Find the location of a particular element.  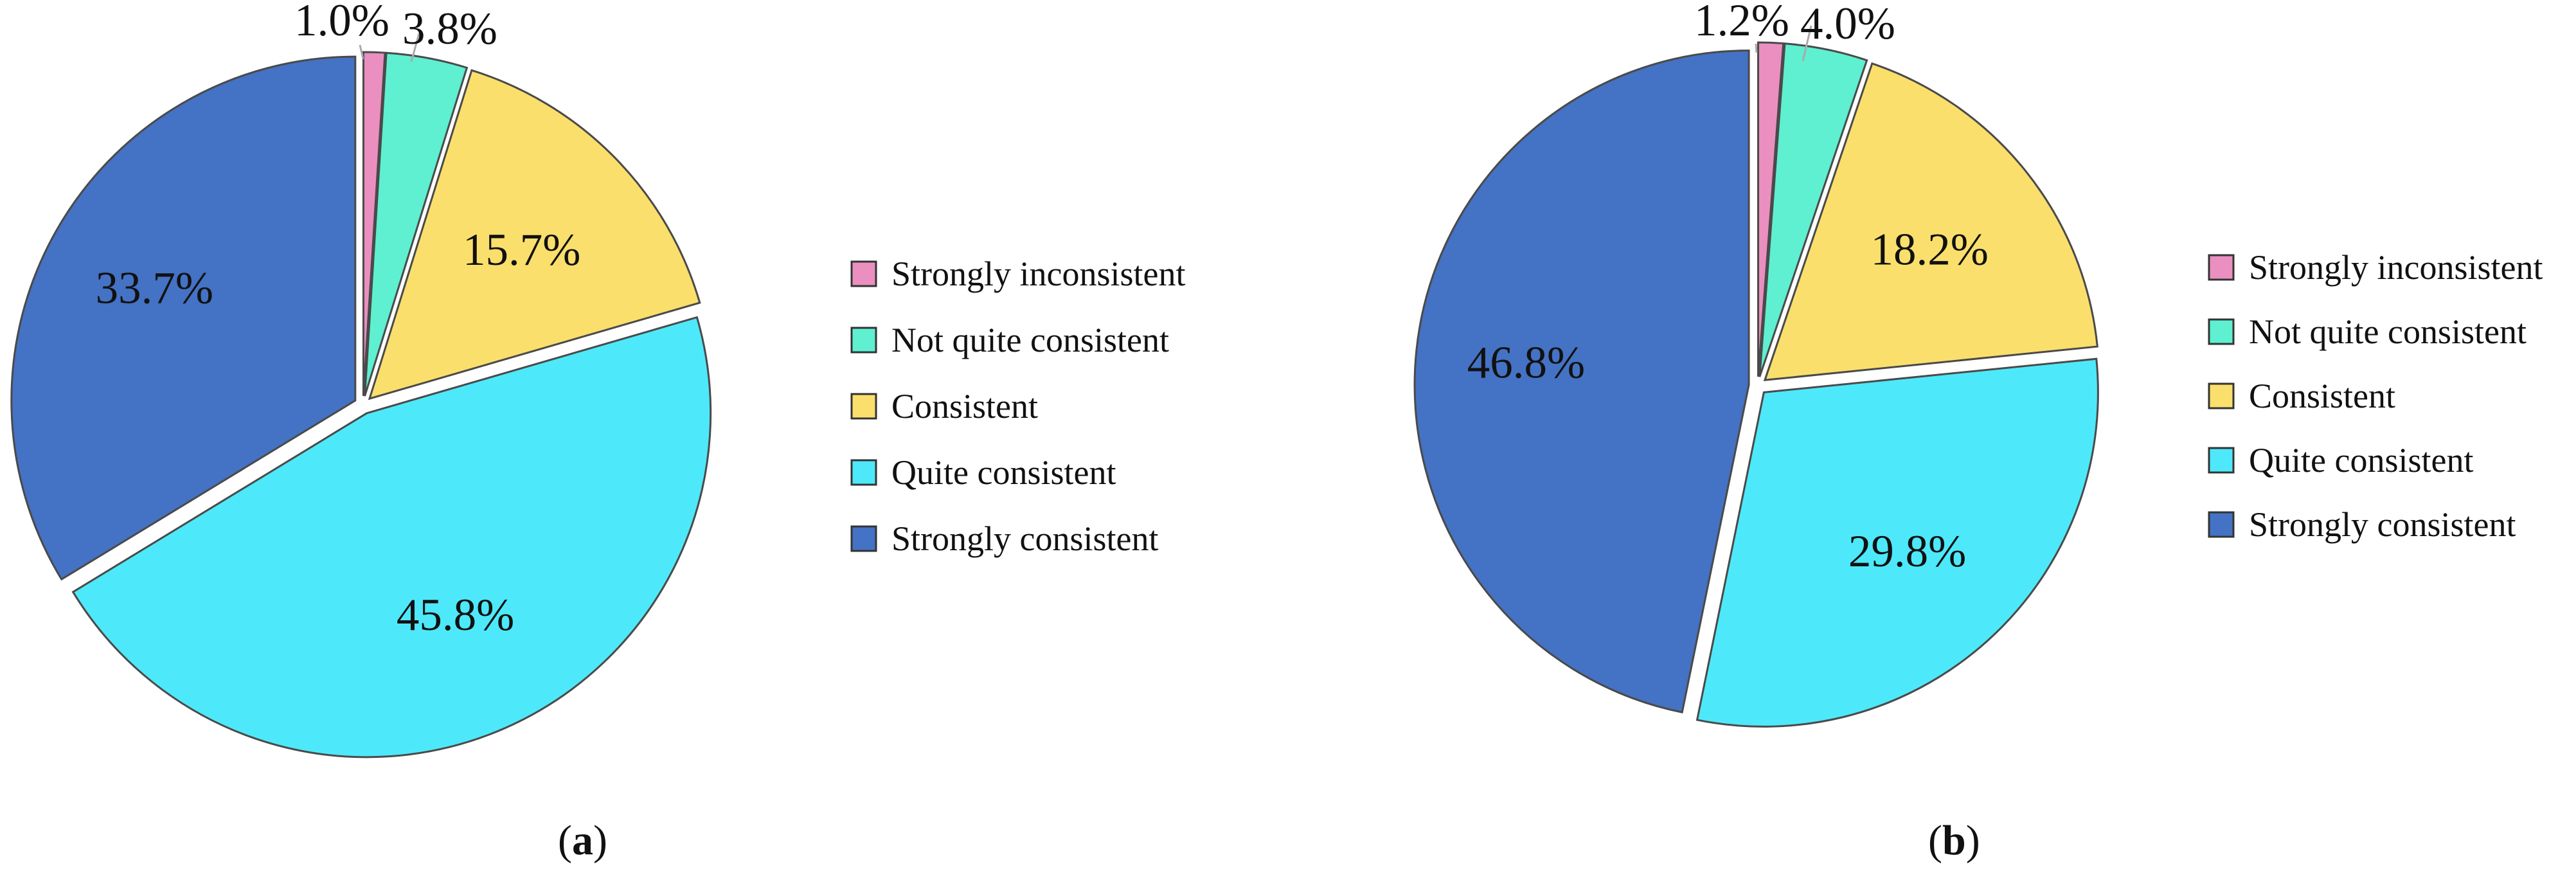

slice-label: 4.0% is located at coordinates (1847, 25).